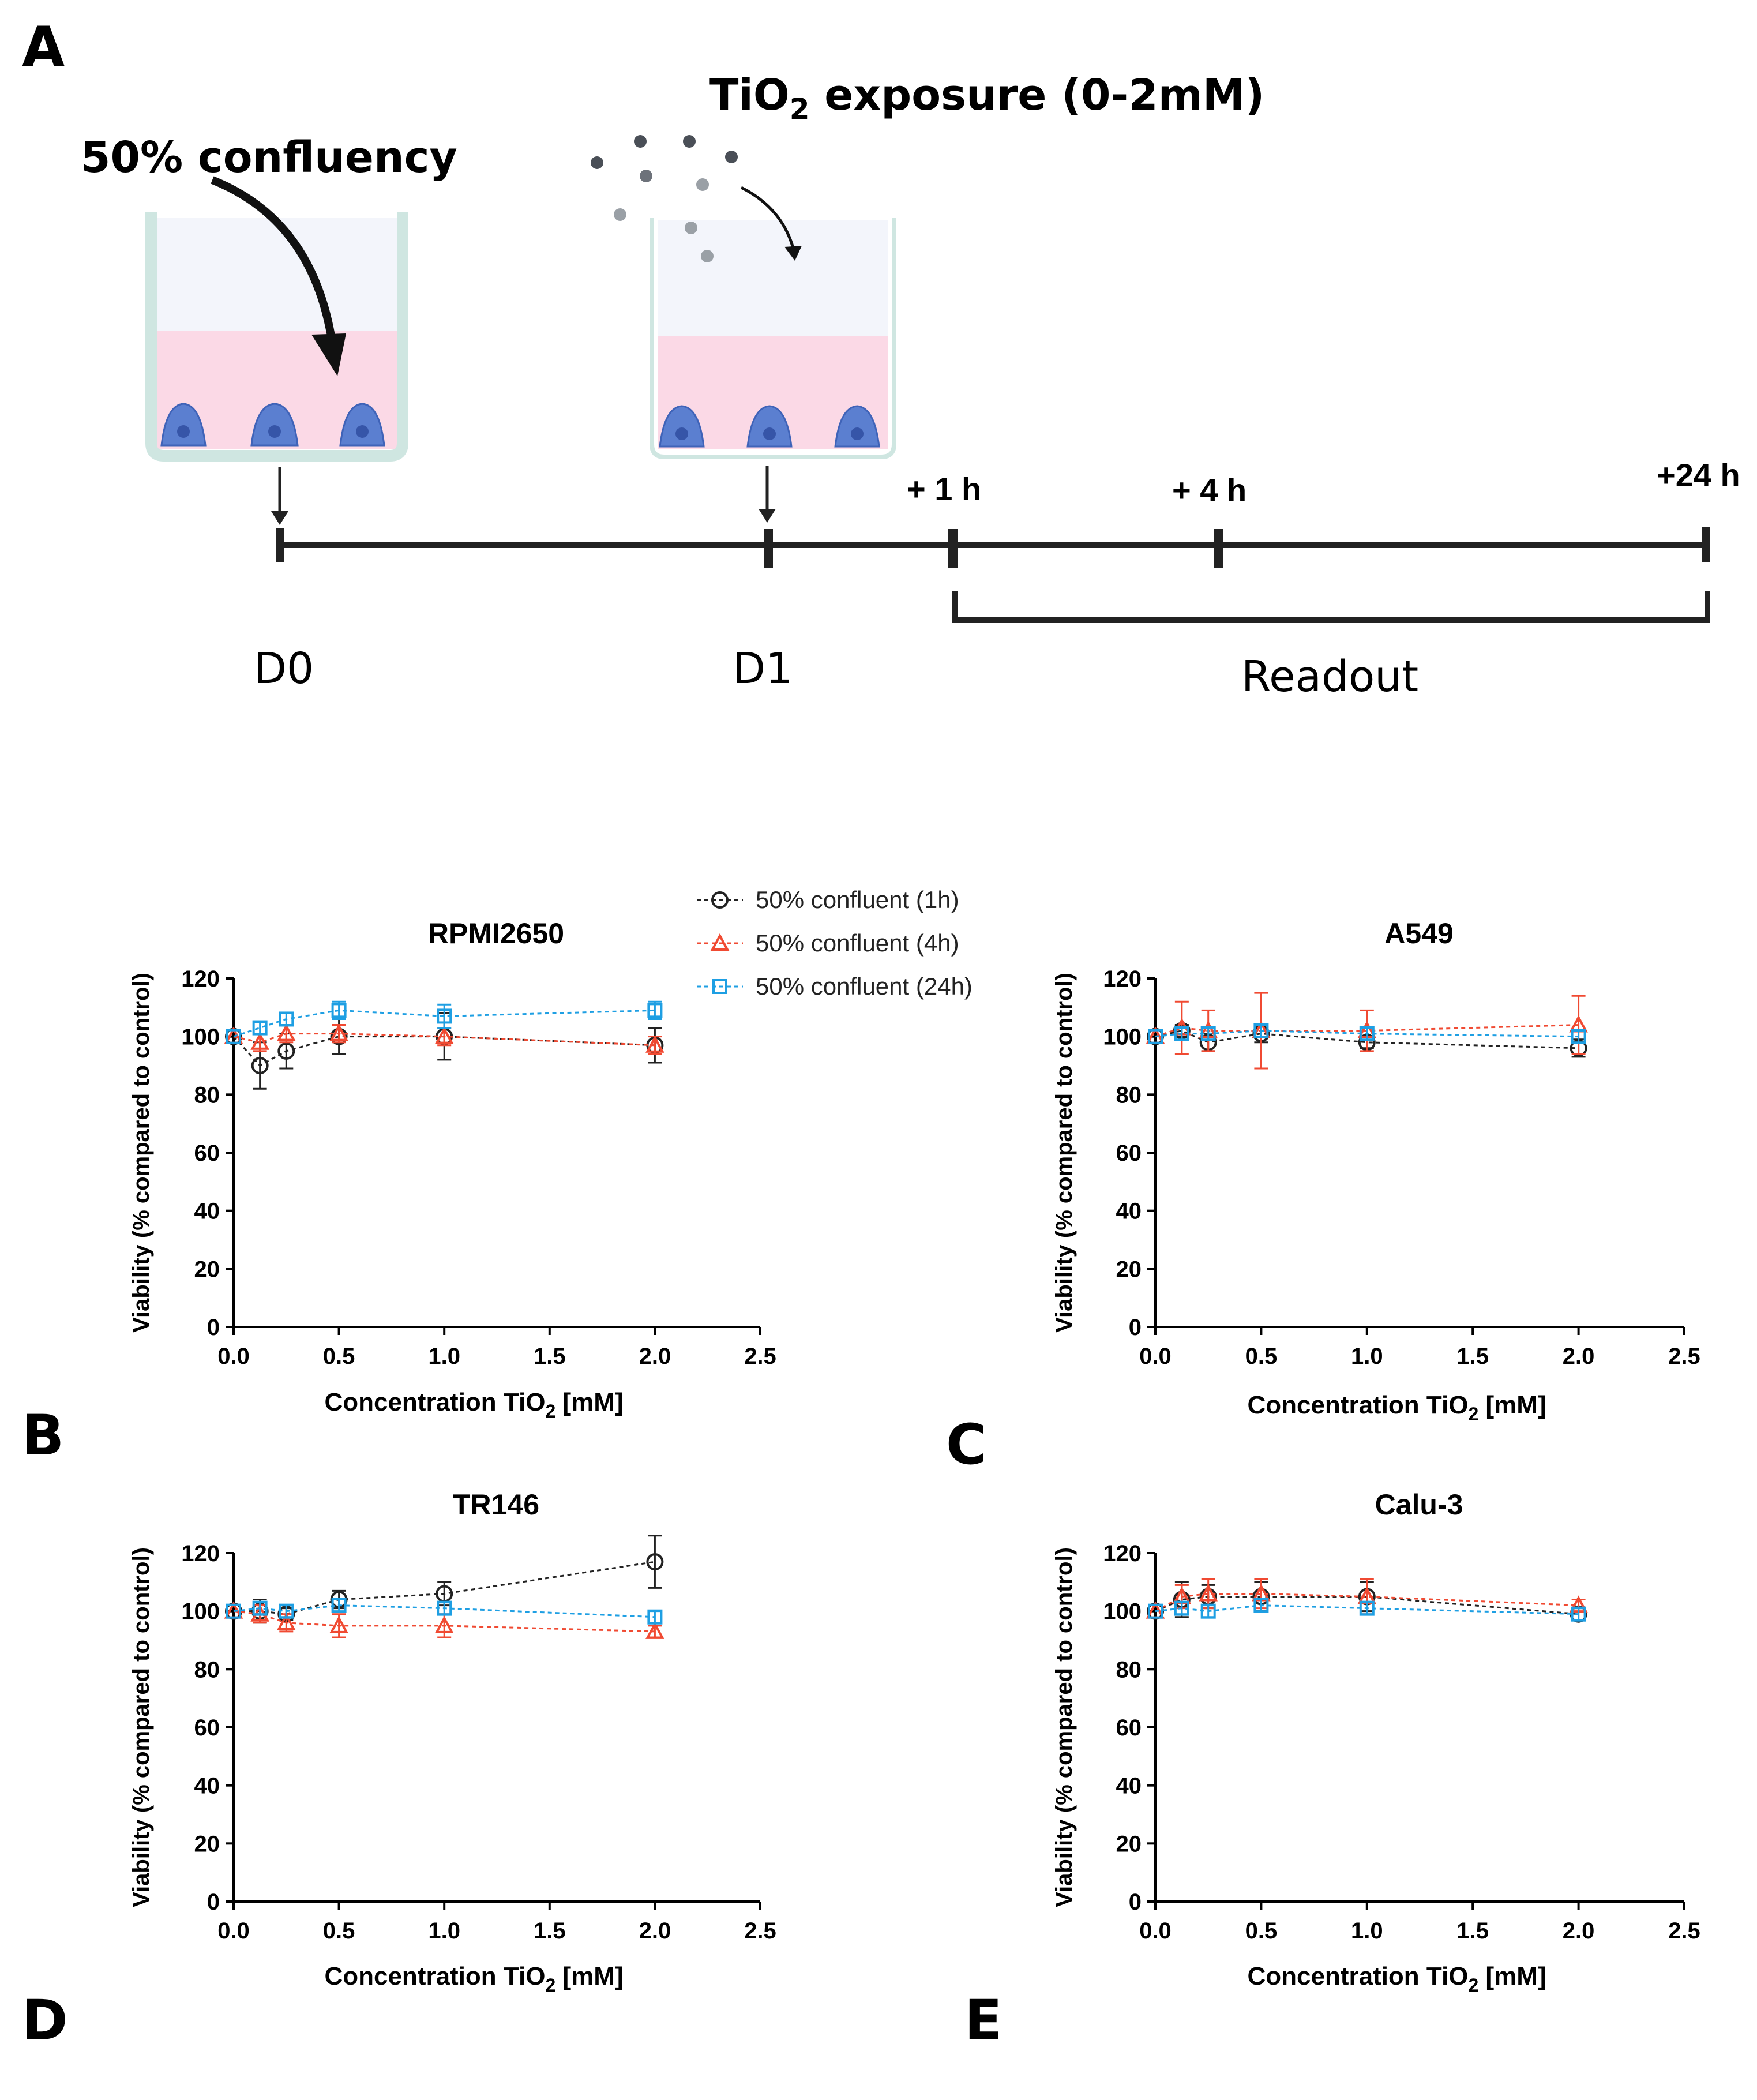  I want to click on tio2-particles, so click(664, 198).